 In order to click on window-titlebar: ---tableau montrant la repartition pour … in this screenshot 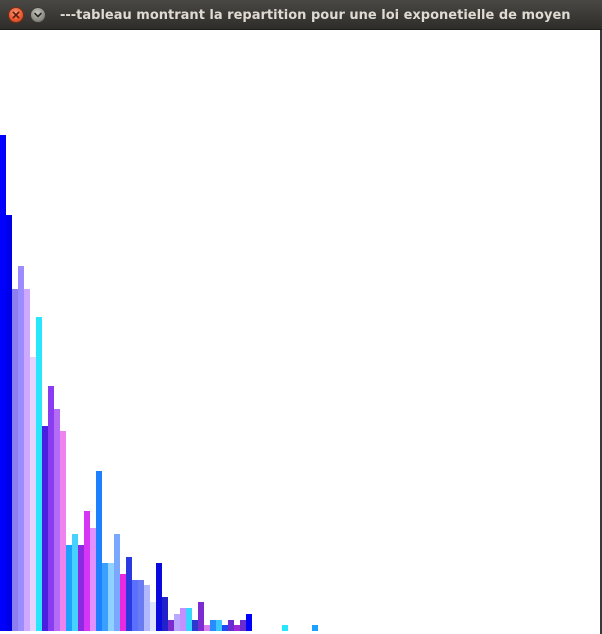, I will do `click(301, 15)`.